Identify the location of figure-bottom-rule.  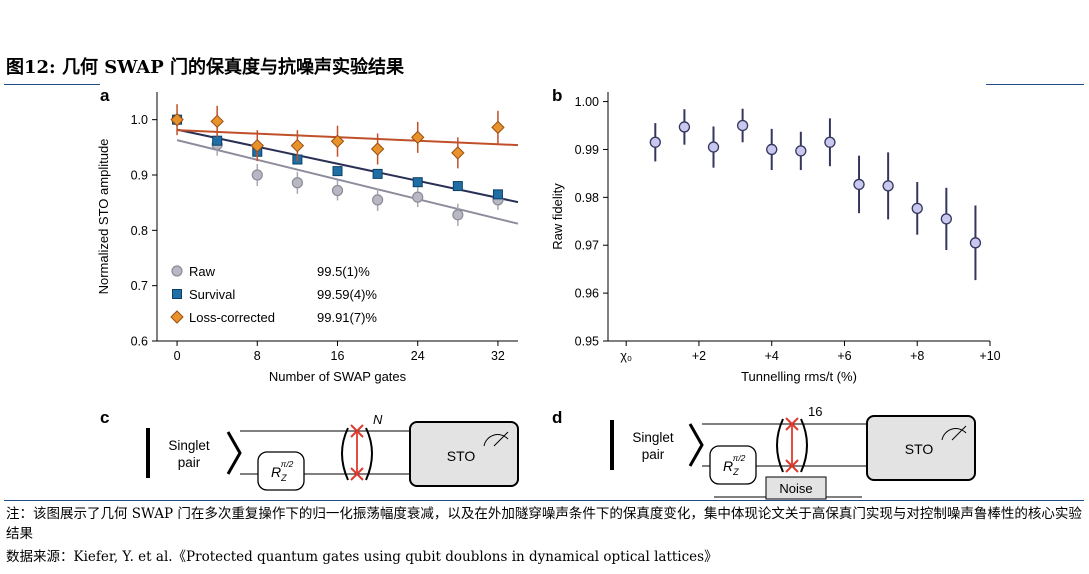
(544, 500).